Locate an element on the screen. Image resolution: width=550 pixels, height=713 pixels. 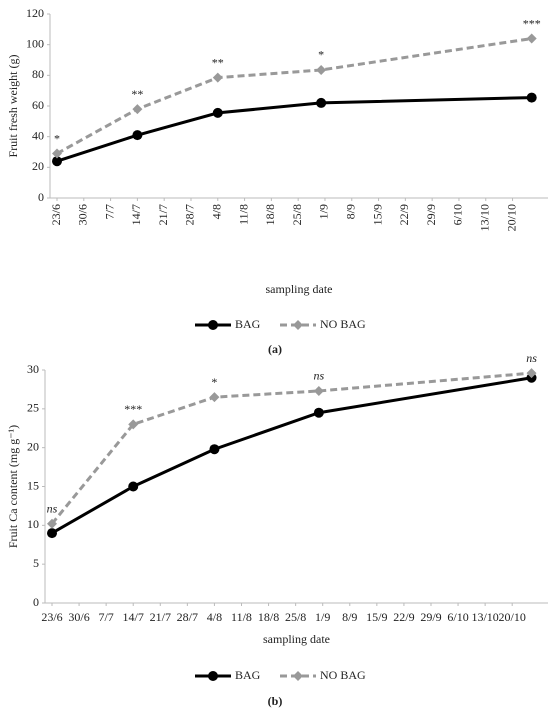
y-tick-label: 40 is located at coordinates (38, 135).